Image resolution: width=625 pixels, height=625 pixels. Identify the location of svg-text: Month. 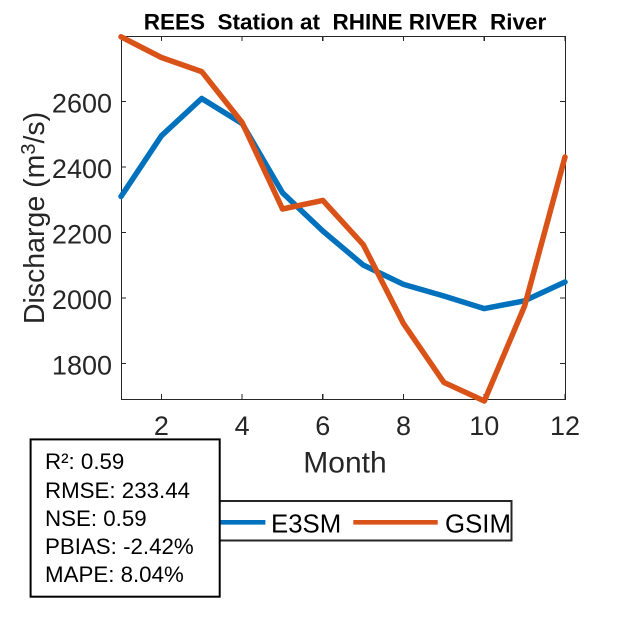
(344, 463).